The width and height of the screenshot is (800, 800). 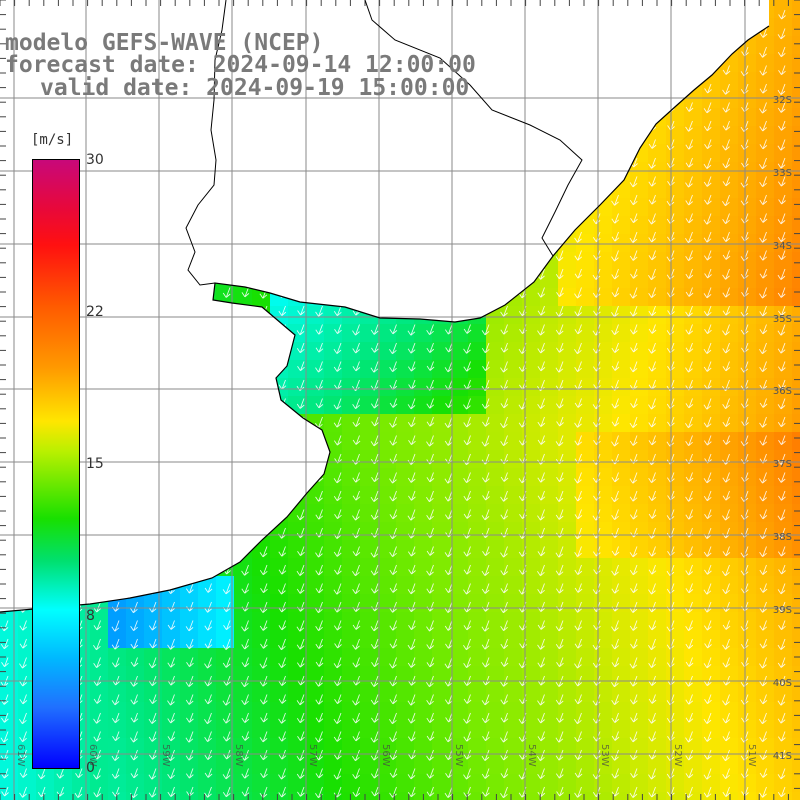 What do you see at coordinates (238, 755) in the screenshot?
I see `longitude-label: 58W` at bounding box center [238, 755].